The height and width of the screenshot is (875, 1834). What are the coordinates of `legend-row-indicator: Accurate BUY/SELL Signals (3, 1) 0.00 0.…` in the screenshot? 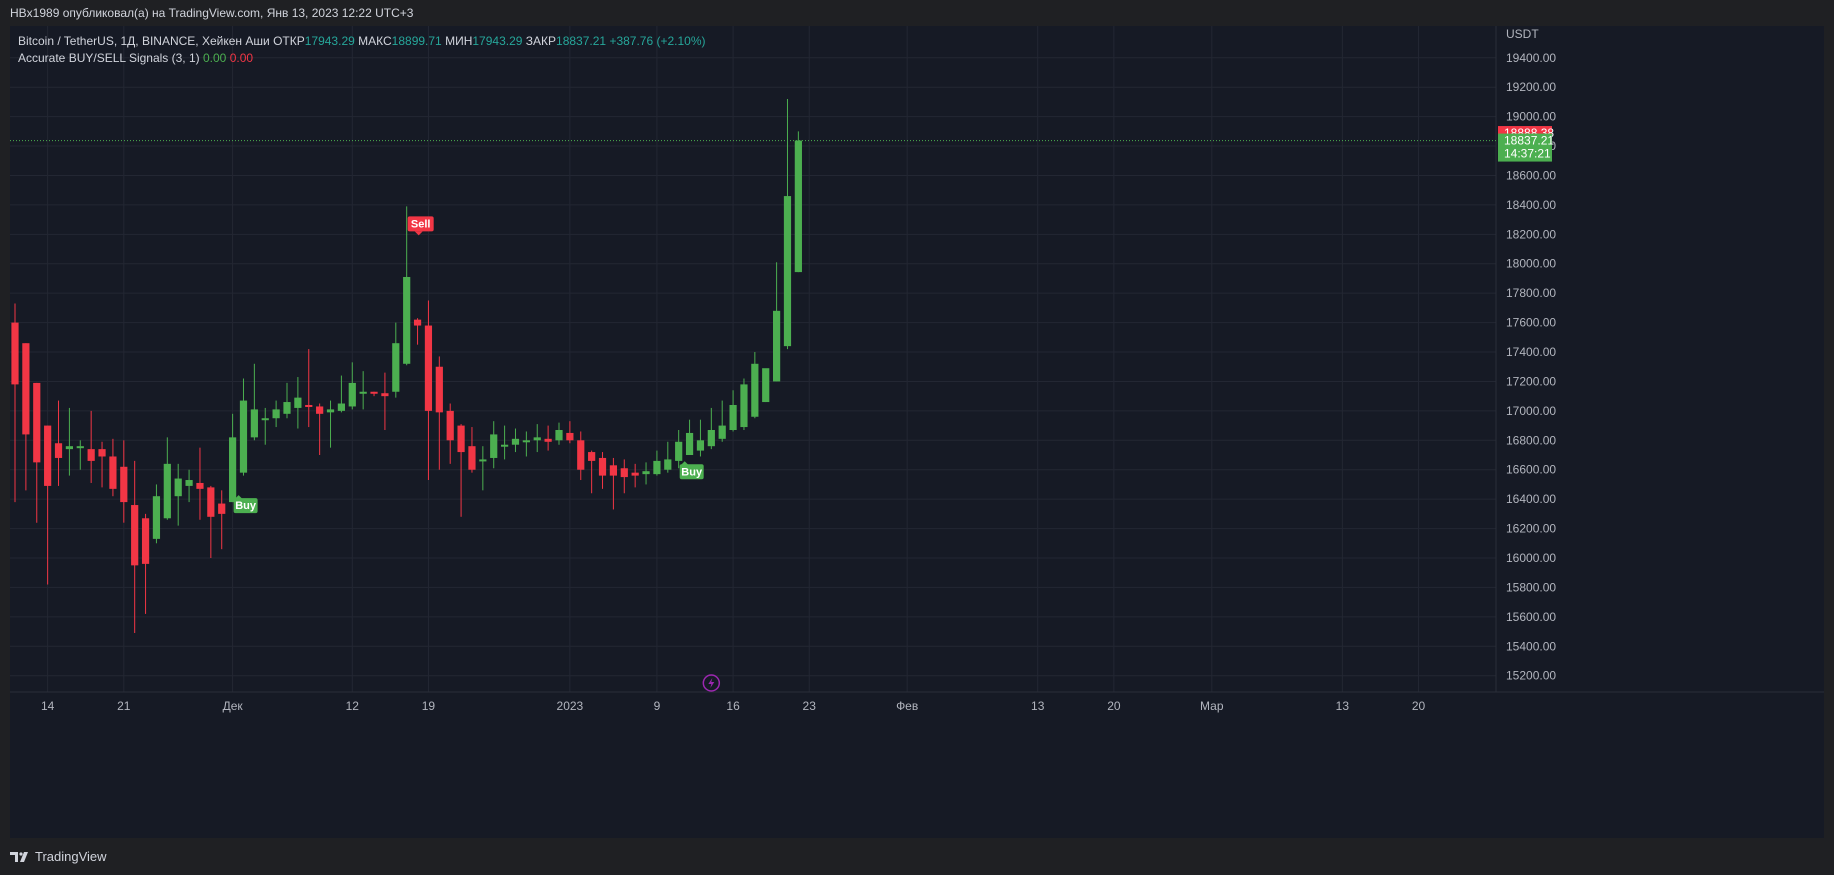 It's located at (362, 58).